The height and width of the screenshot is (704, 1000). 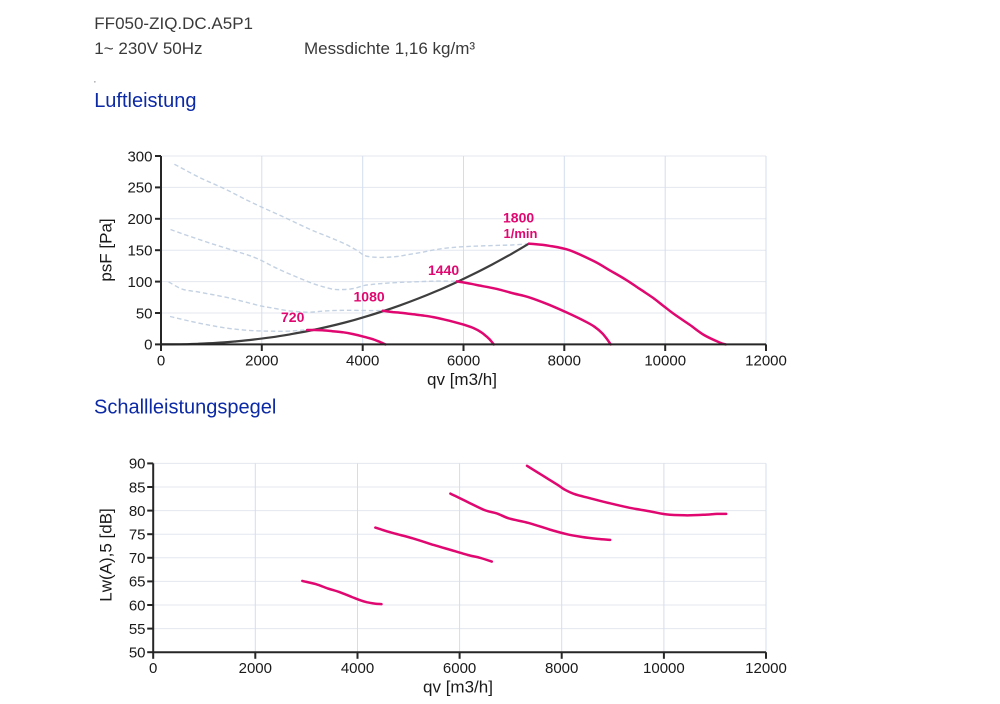 I want to click on svg-text: 55, so click(x=137, y=629).